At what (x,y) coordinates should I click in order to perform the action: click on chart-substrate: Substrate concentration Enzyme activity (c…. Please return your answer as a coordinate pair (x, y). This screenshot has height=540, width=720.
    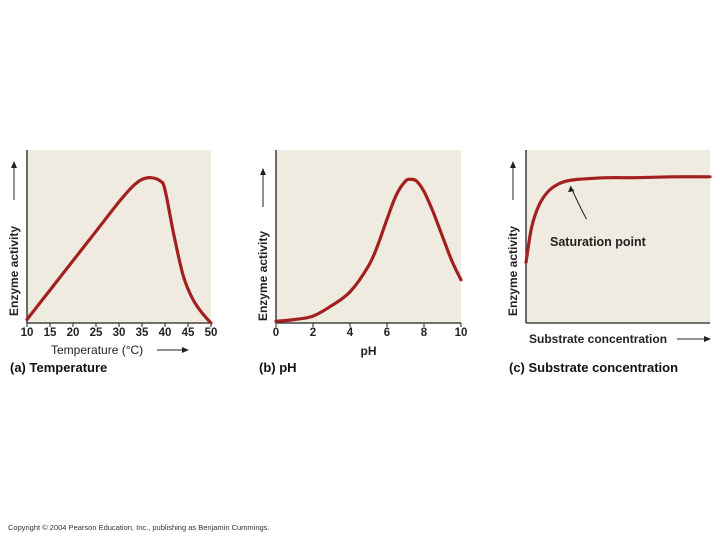
    Looking at the image, I should click on (609, 262).